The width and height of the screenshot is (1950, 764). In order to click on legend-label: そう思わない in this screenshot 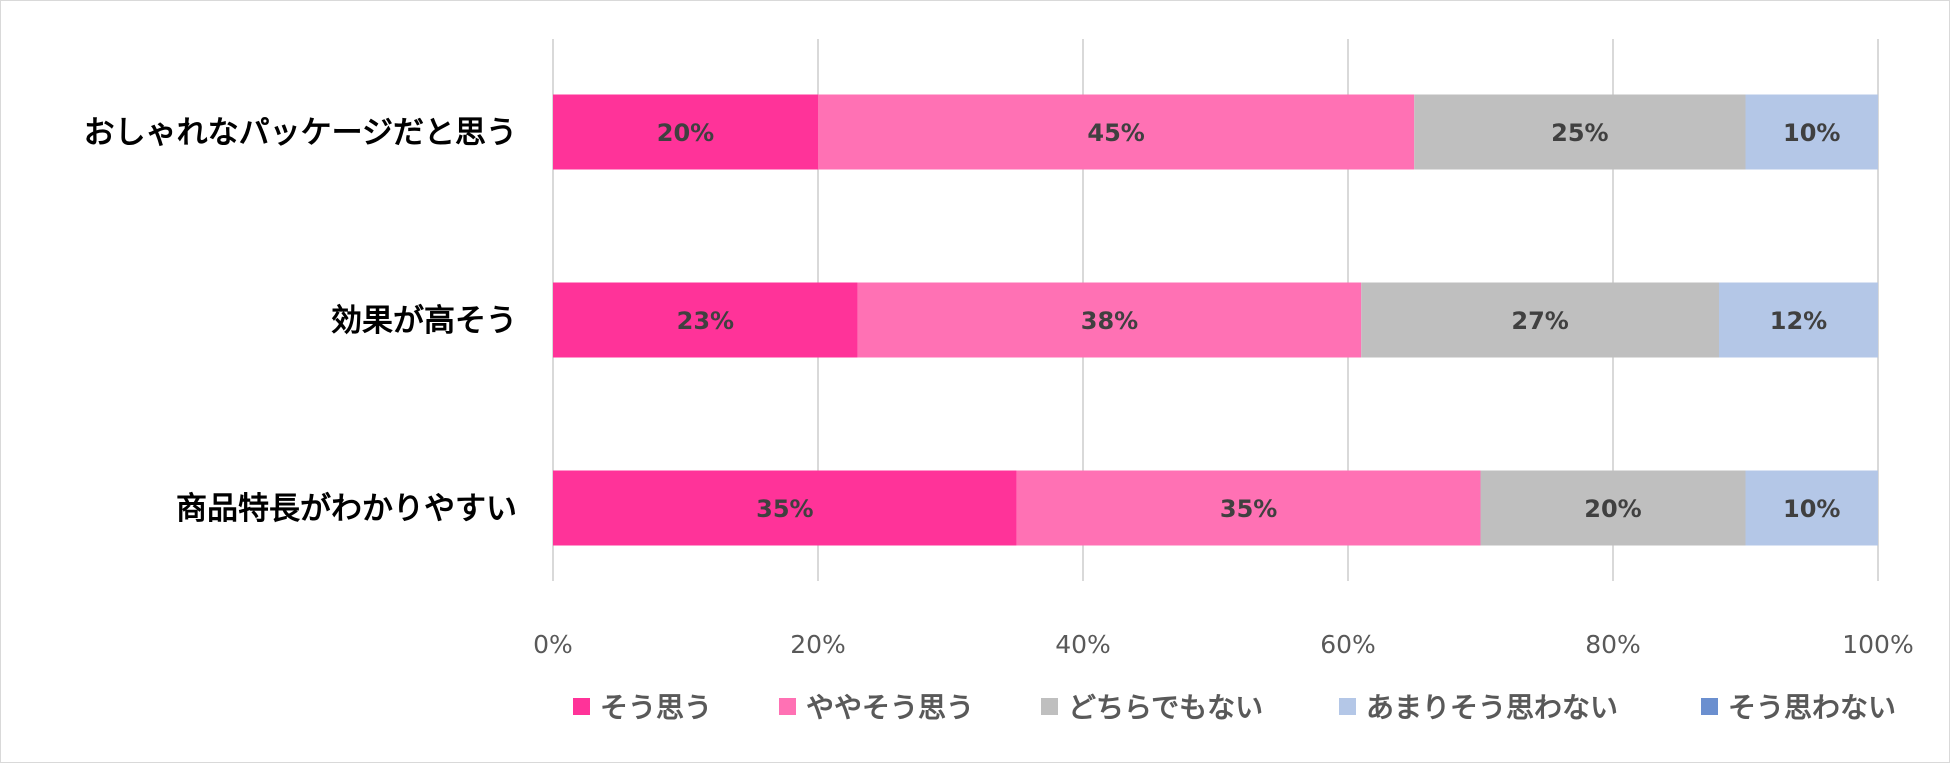, I will do `click(1812, 707)`.